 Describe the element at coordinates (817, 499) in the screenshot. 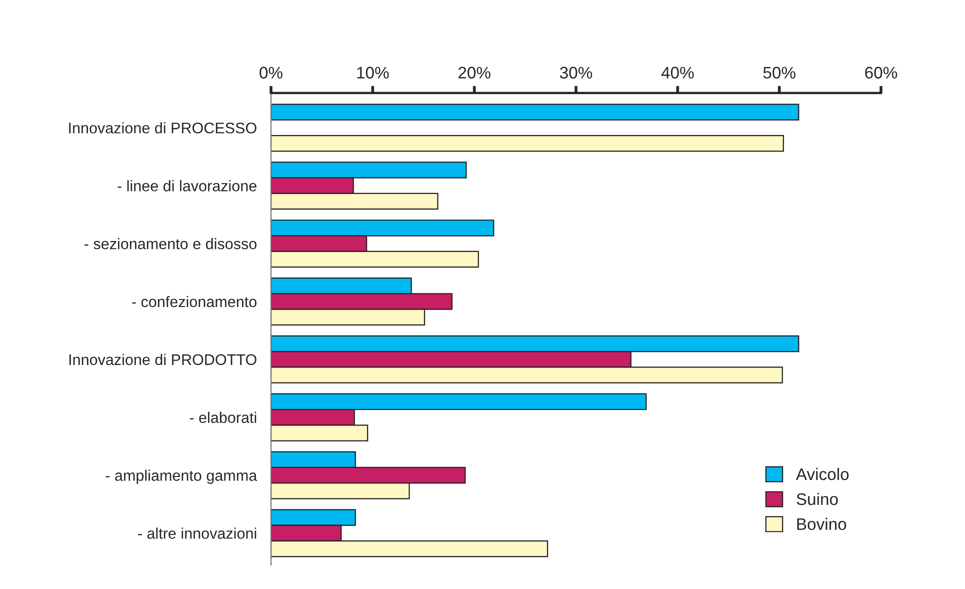

I see `legend-label: Suino` at that location.